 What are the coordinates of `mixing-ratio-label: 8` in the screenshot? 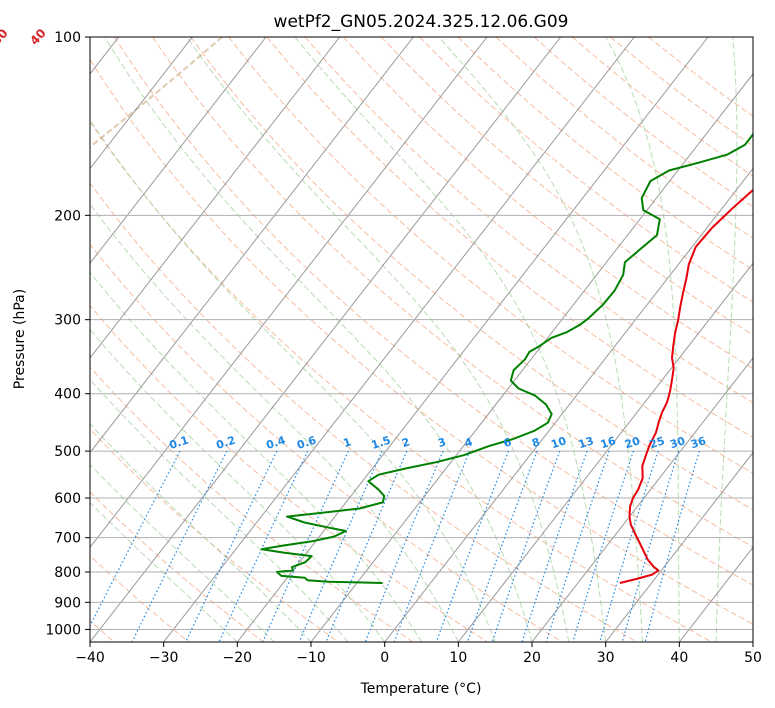 It's located at (535, 442).